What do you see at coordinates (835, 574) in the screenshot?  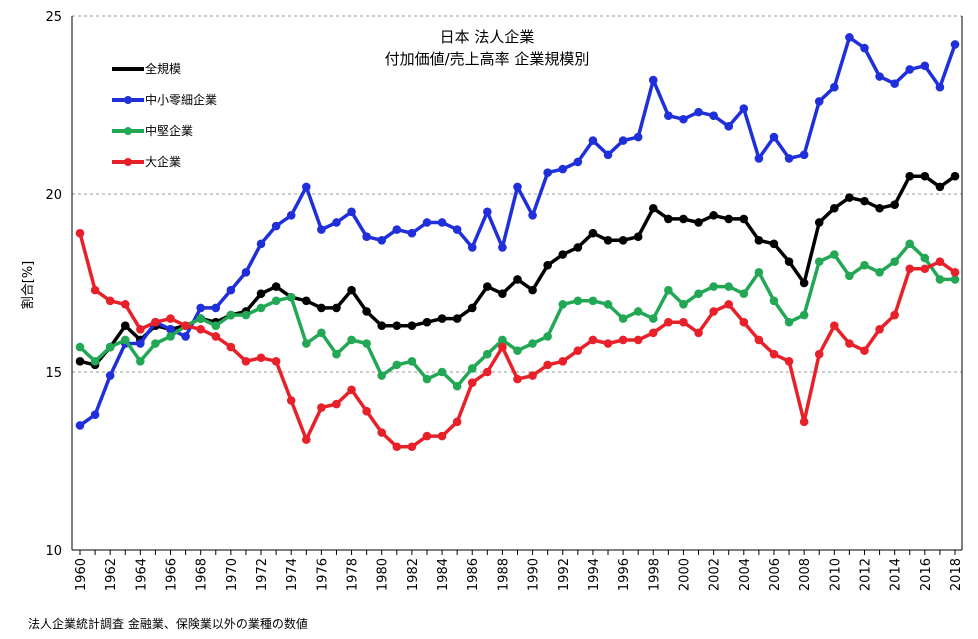 I see `x-tick-label: 2010` at bounding box center [835, 574].